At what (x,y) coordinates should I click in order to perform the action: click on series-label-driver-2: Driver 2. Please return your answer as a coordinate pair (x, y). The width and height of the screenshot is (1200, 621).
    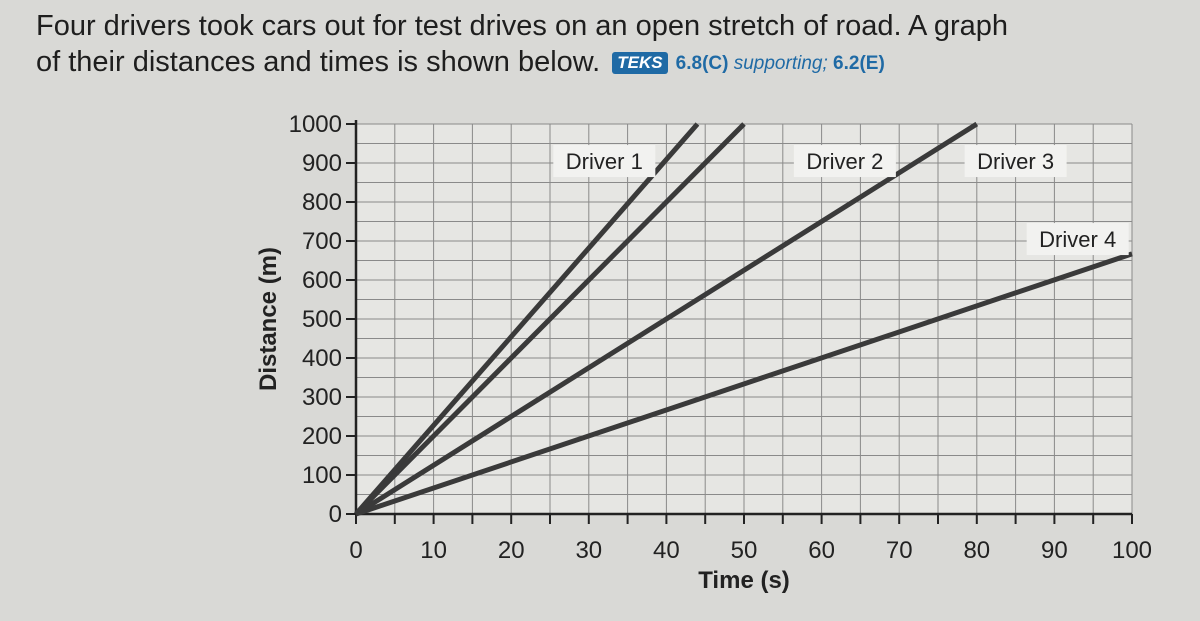
    Looking at the image, I should click on (844, 161).